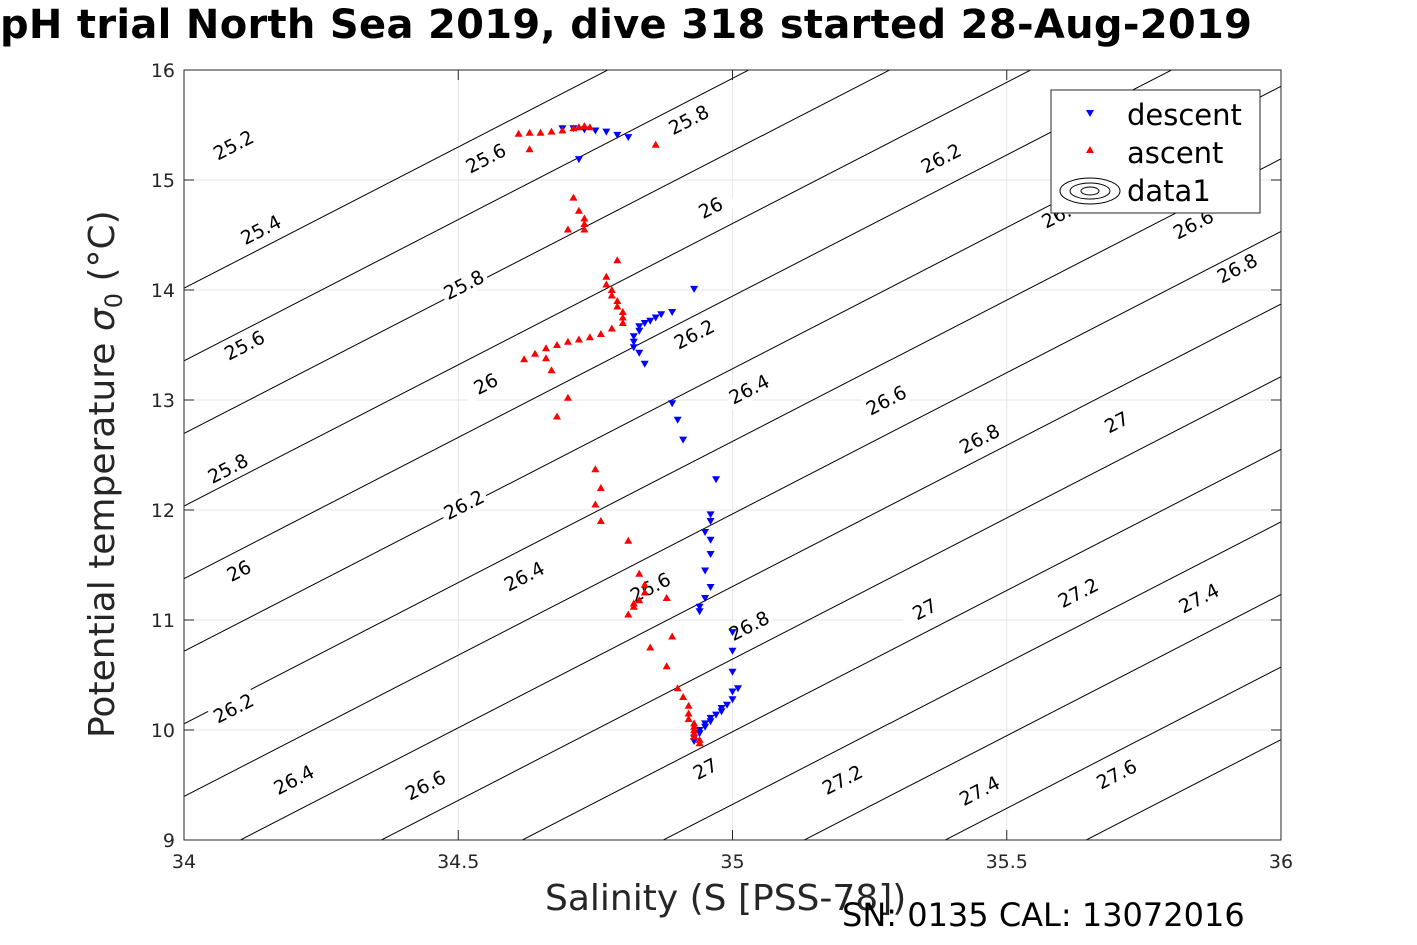 Image resolution: width=1417 pixels, height=945 pixels. I want to click on x-tick-label: 34.5, so click(458, 862).